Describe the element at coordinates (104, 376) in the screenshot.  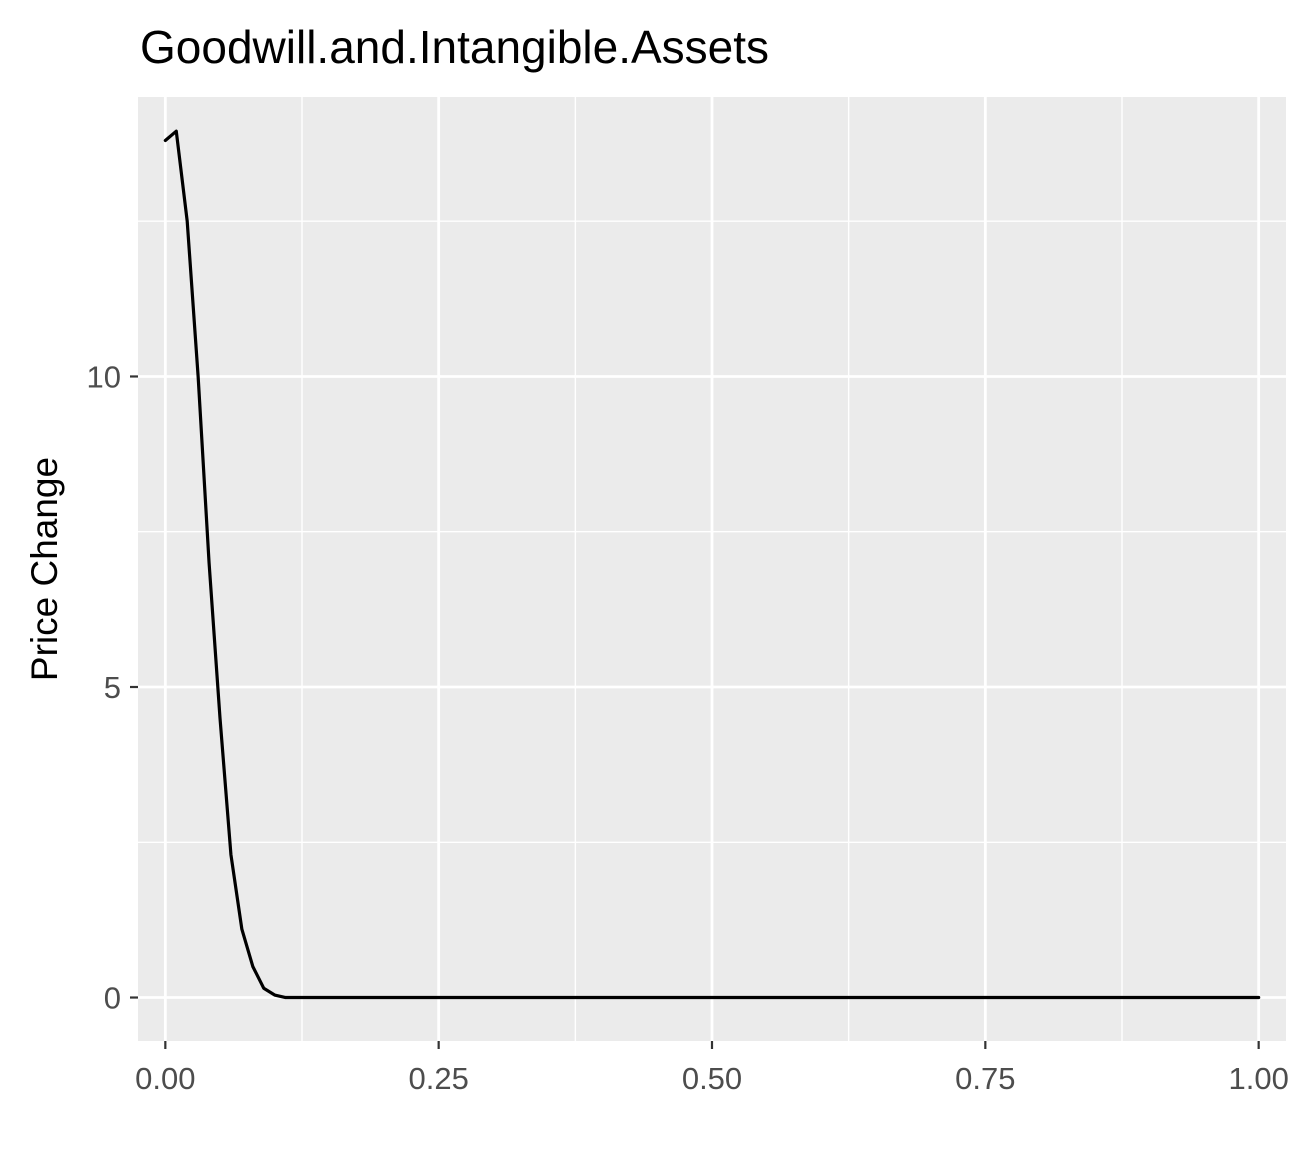
I see `y-tick-label: 10` at that location.